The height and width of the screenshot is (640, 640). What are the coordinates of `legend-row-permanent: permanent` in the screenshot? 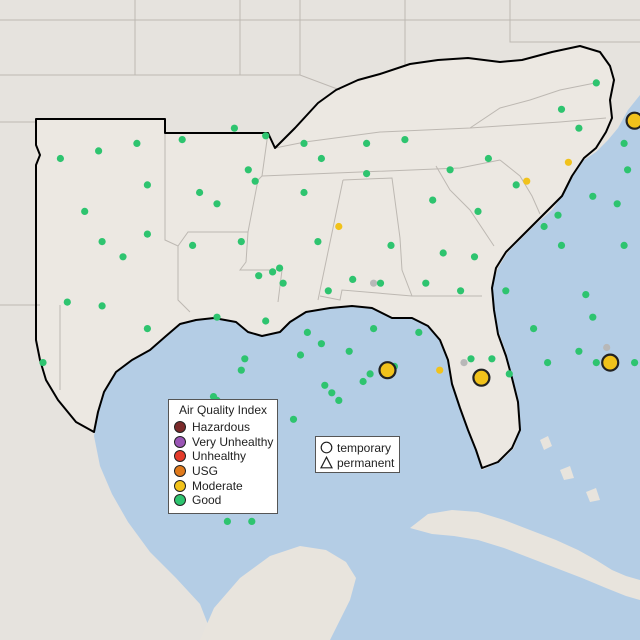 It's located at (357, 462).